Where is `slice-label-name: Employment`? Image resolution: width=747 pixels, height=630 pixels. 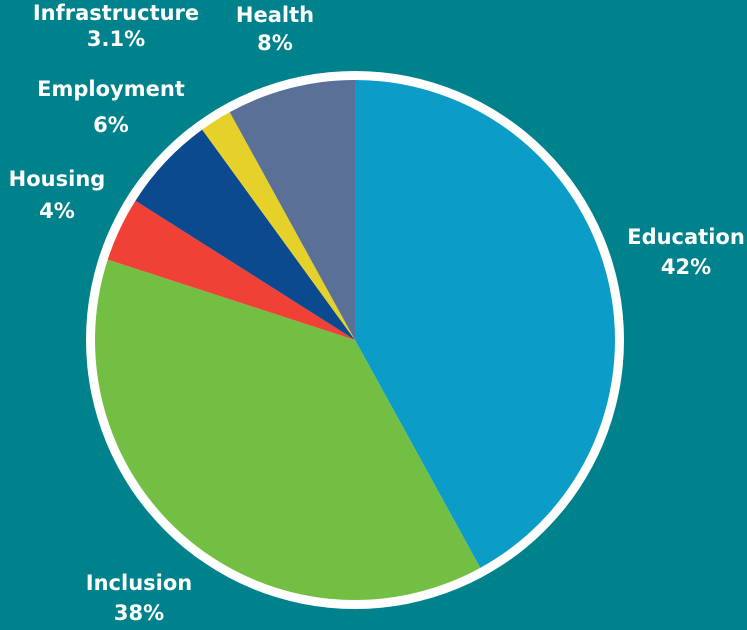
slice-label-name: Employment is located at coordinates (111, 89).